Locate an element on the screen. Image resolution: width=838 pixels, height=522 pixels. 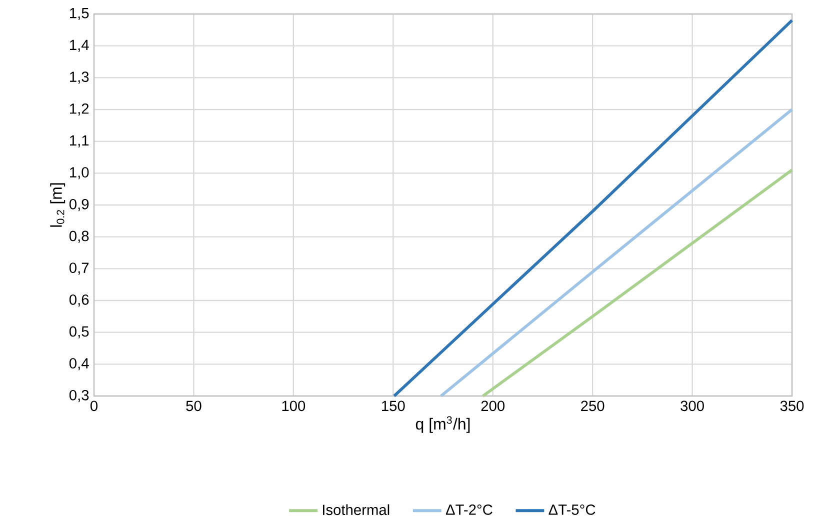
x-tick-label: 0 is located at coordinates (94, 406).